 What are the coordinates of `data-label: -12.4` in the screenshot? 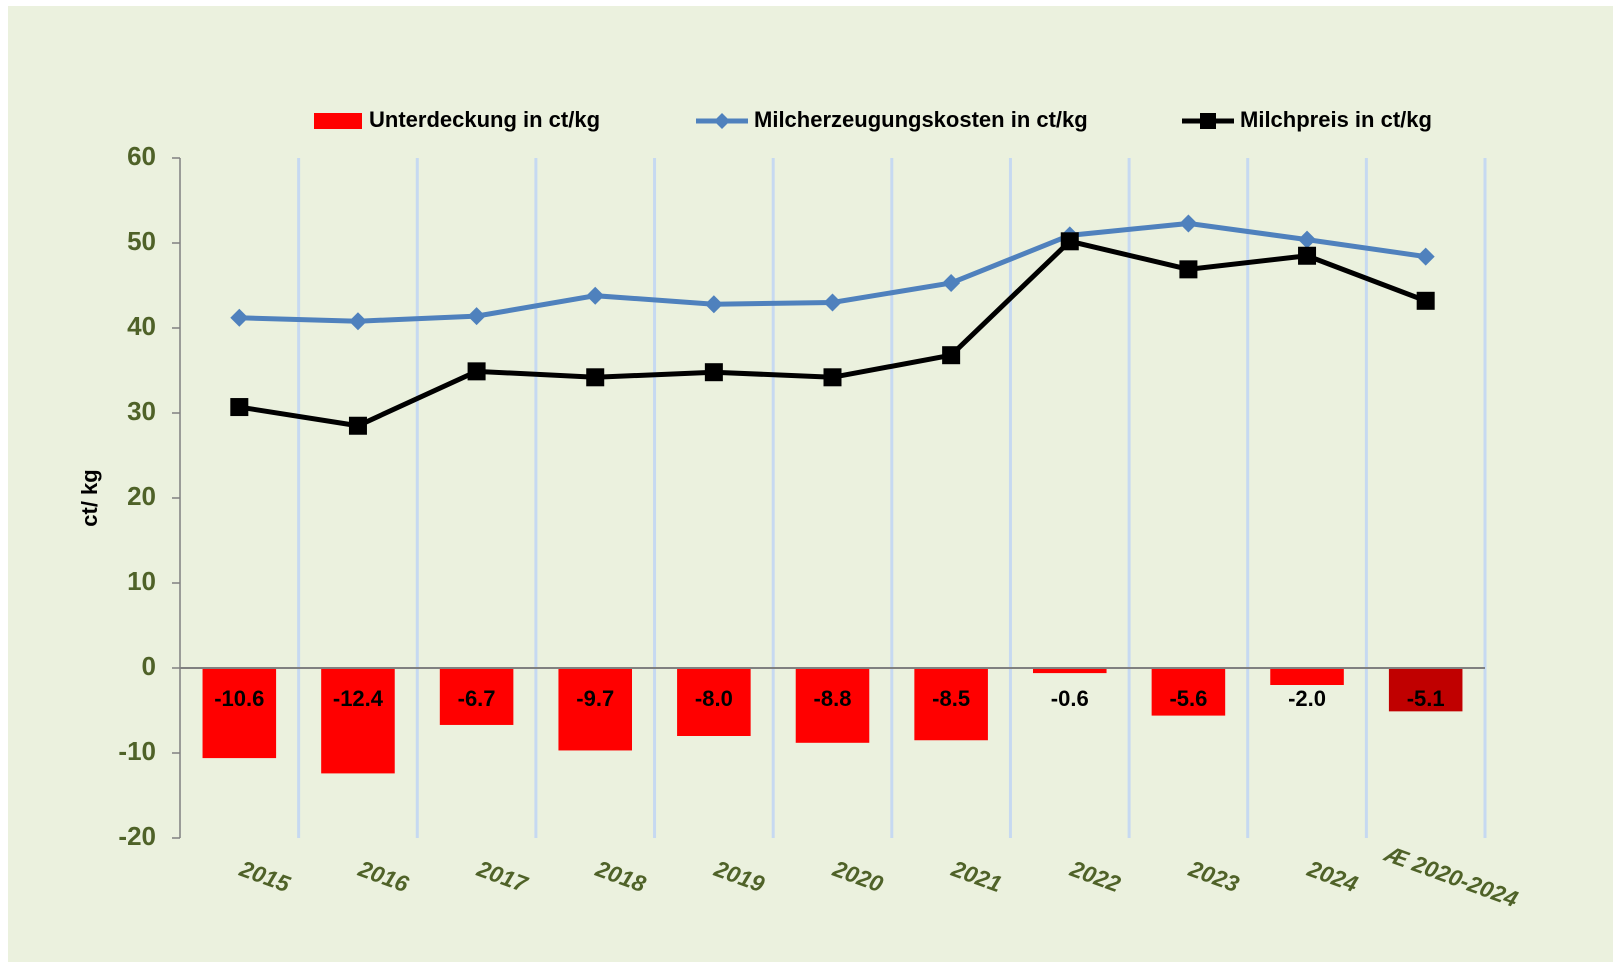 It's located at (358, 698).